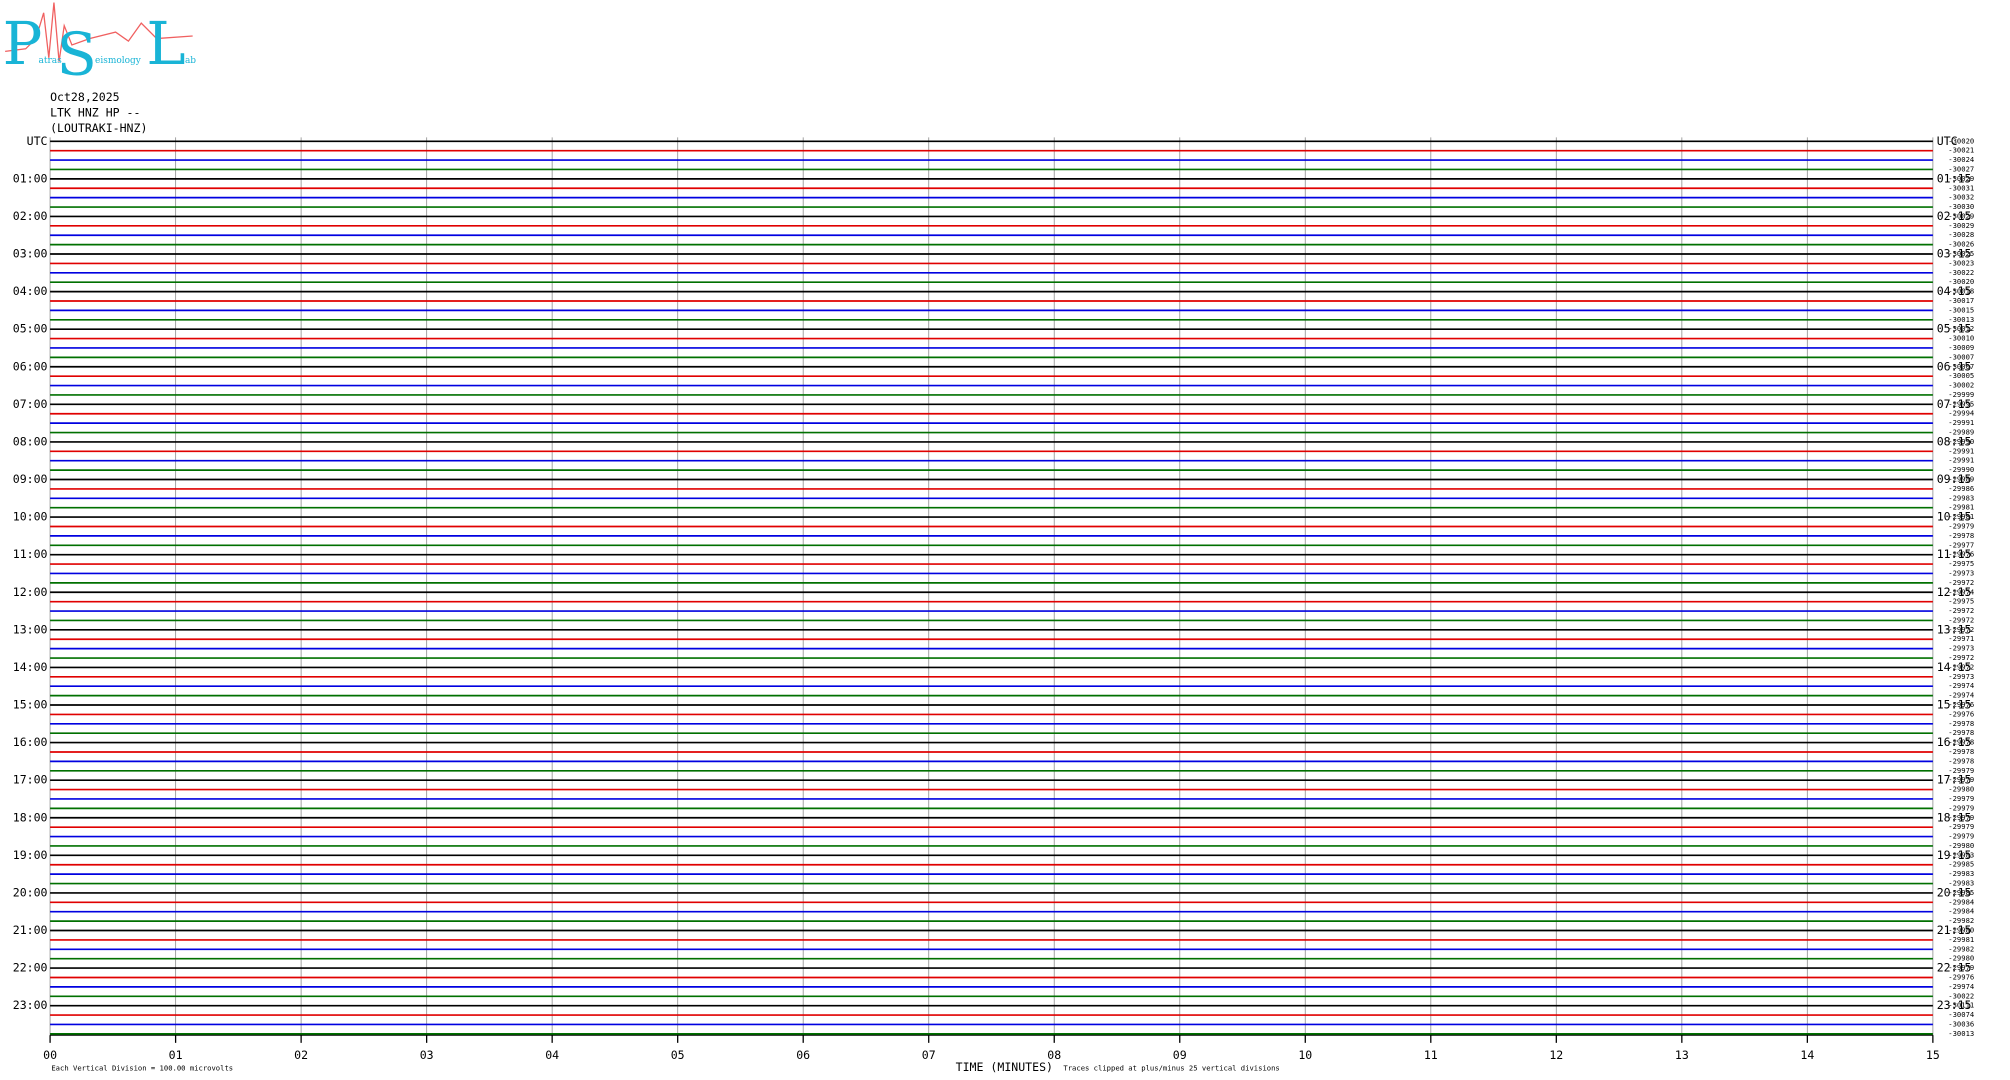  What do you see at coordinates (1961, 864) in the screenshot?
I see `offset-label: -29985` at bounding box center [1961, 864].